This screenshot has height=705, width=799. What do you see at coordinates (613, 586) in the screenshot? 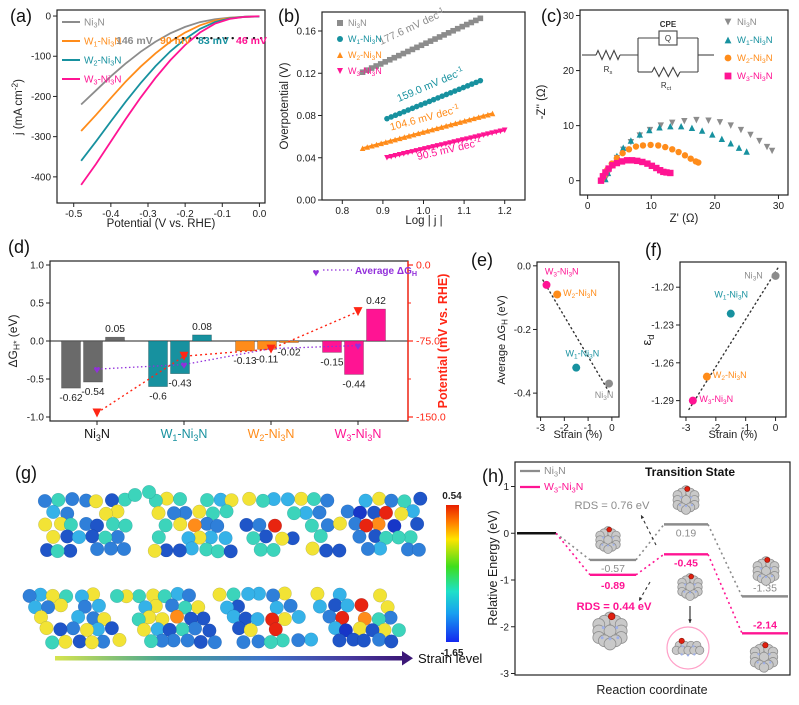
I see `energy-value-label: -0.89` at bounding box center [613, 586].